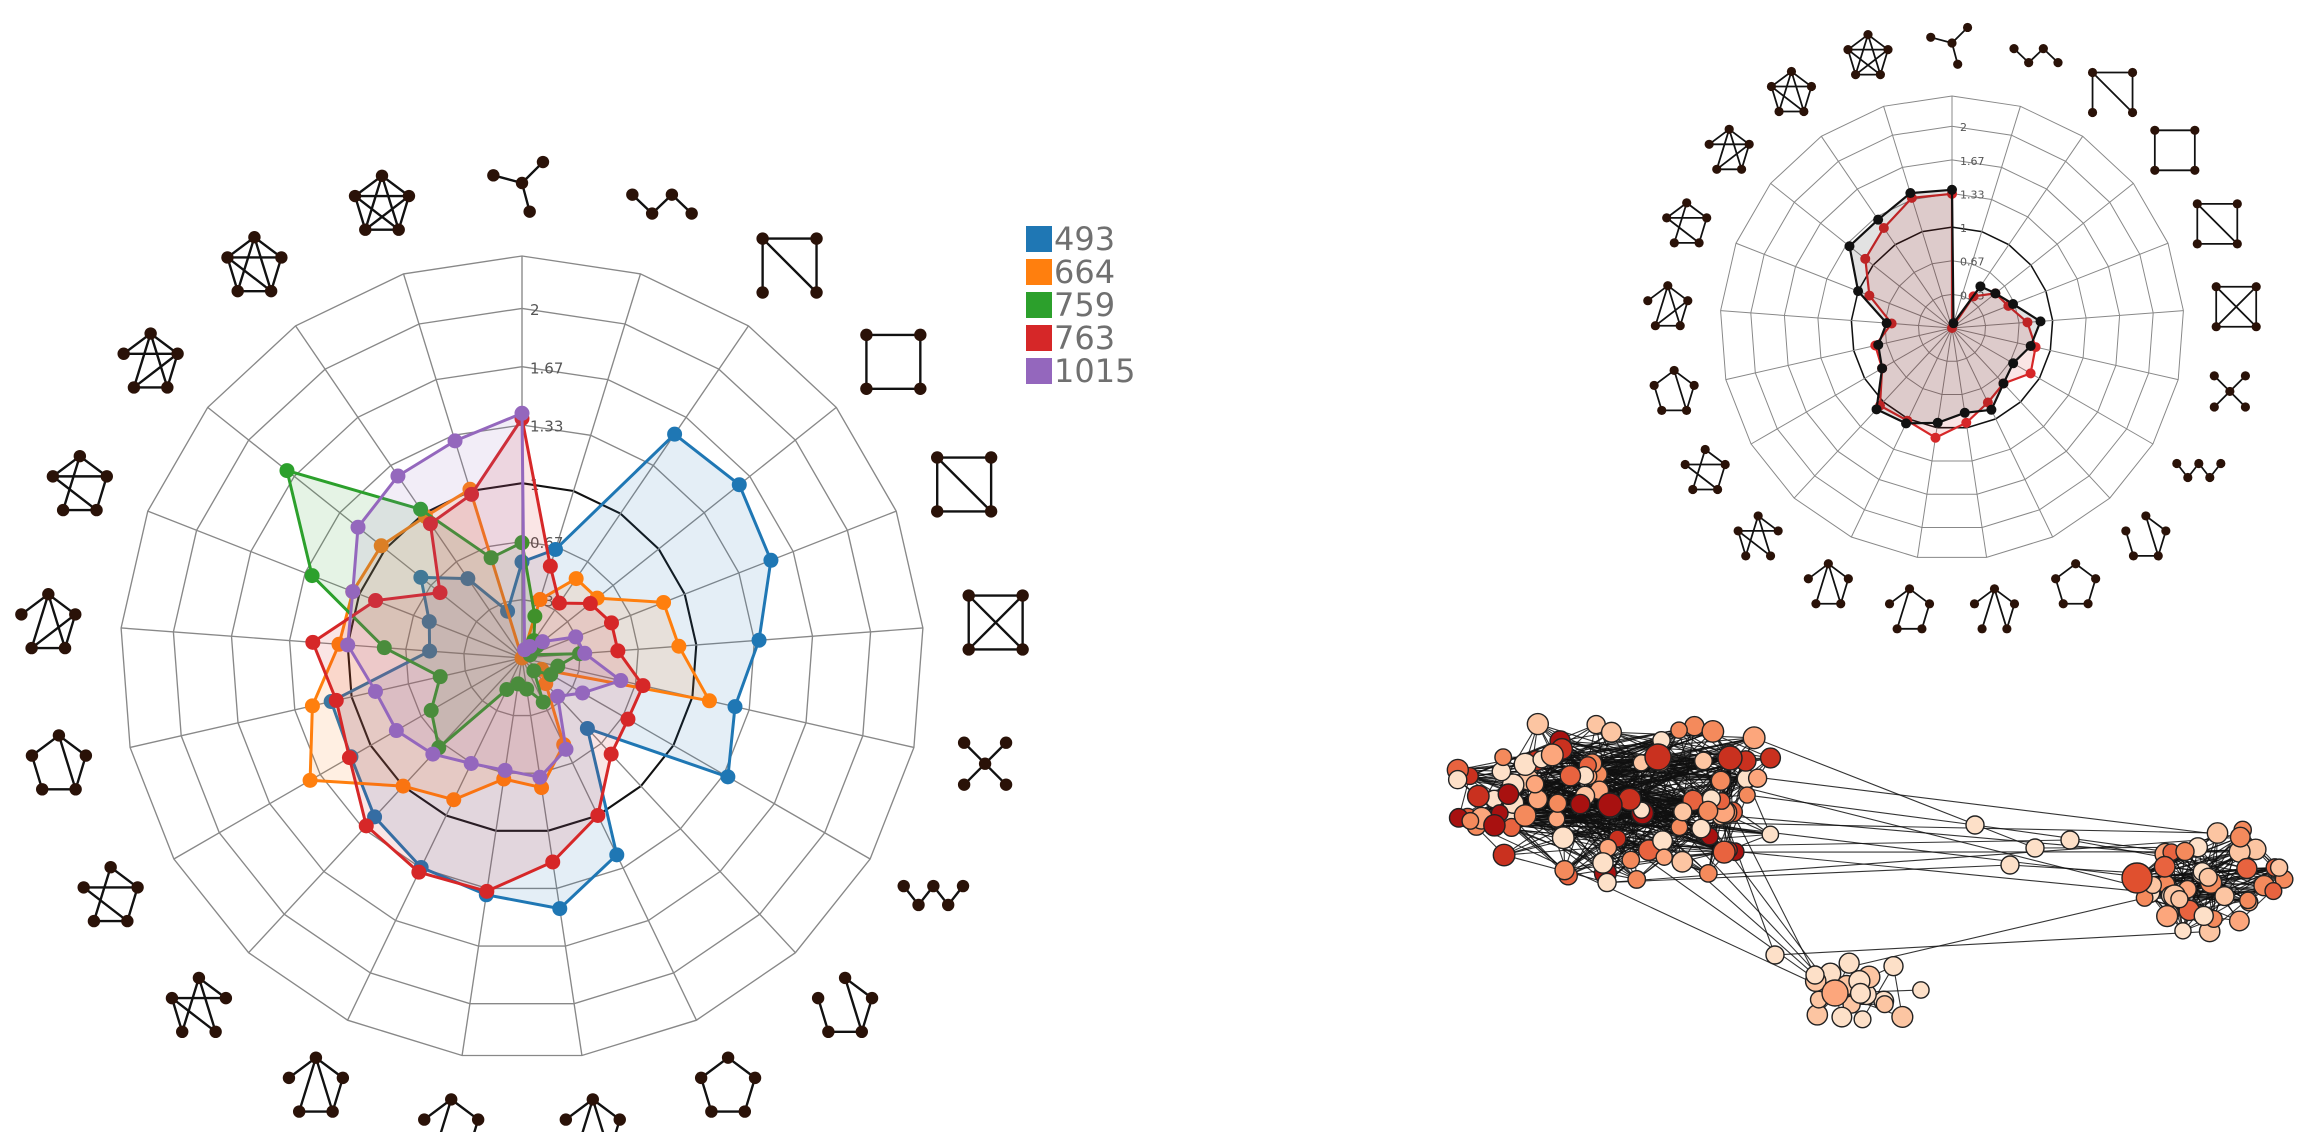 This screenshot has height=1132, width=2310. What do you see at coordinates (1972, 262) in the screenshot?
I see `radar-tick-label: 0.67` at bounding box center [1972, 262].